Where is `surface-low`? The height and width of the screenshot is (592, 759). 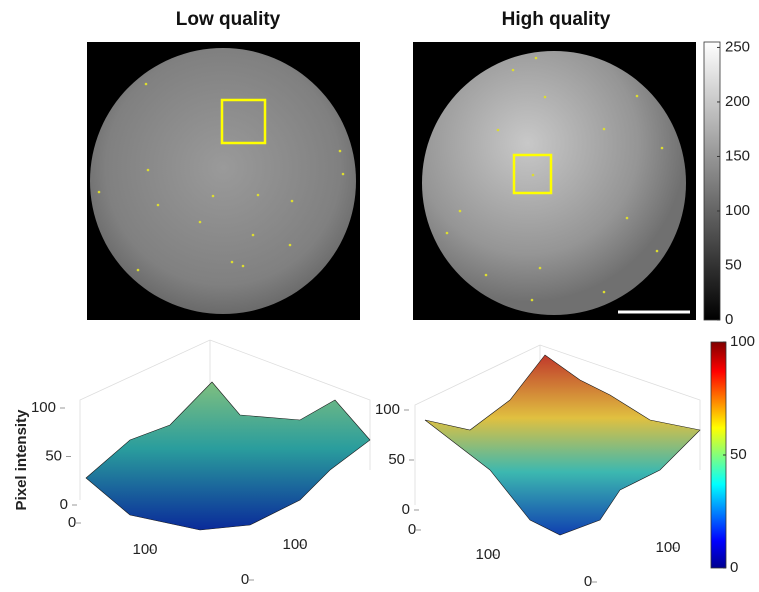
surface-low is located at coordinates (228, 456).